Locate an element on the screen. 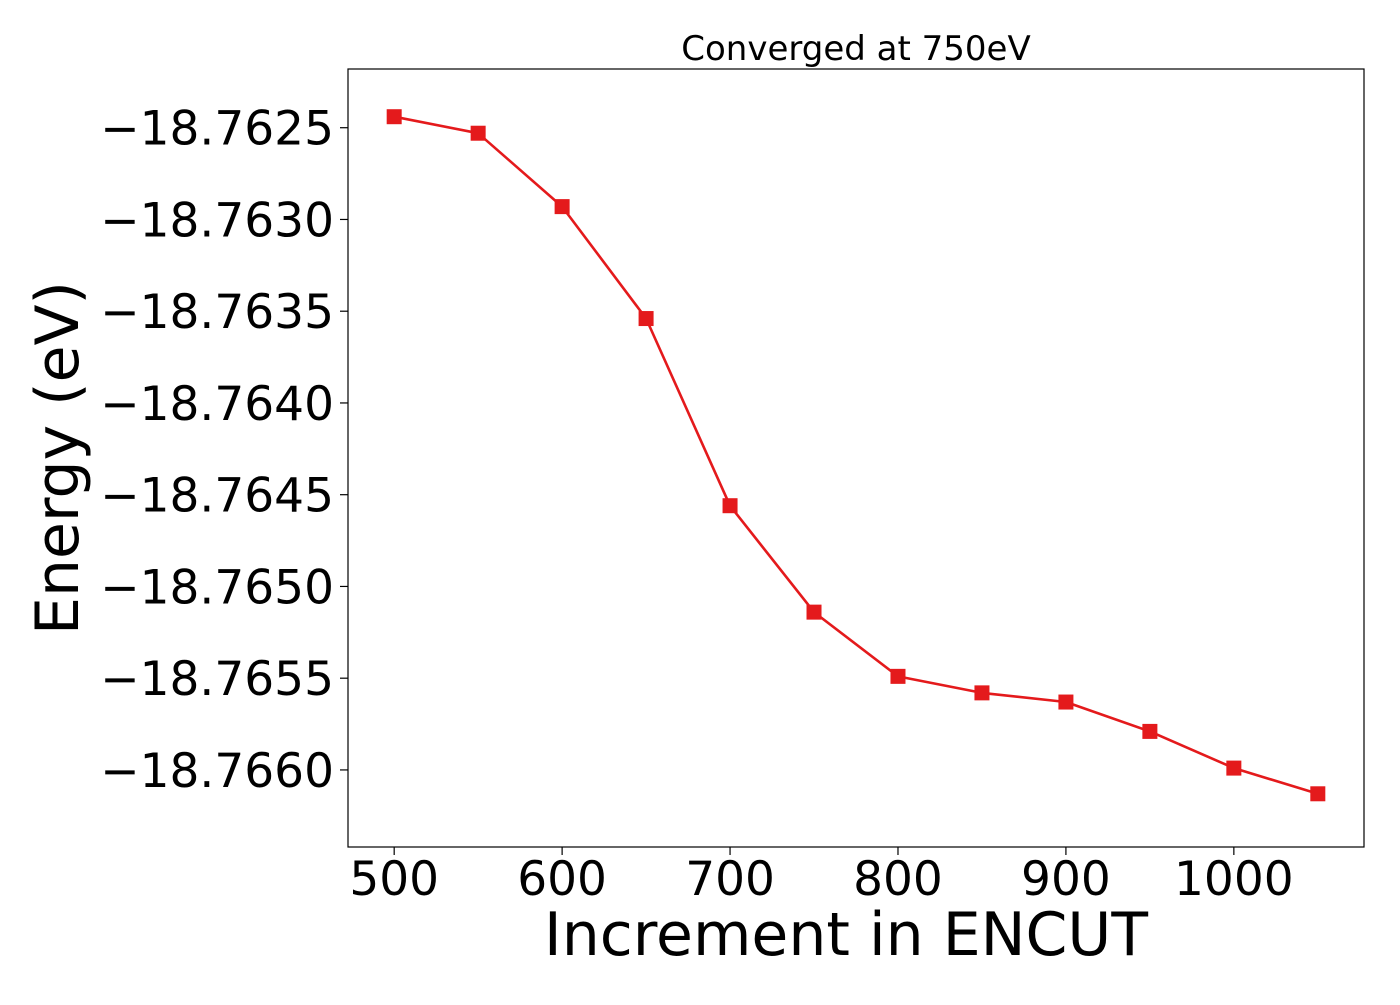 The height and width of the screenshot is (1005, 1400). chart-title: Converged at 750eV is located at coordinates (855, 49).